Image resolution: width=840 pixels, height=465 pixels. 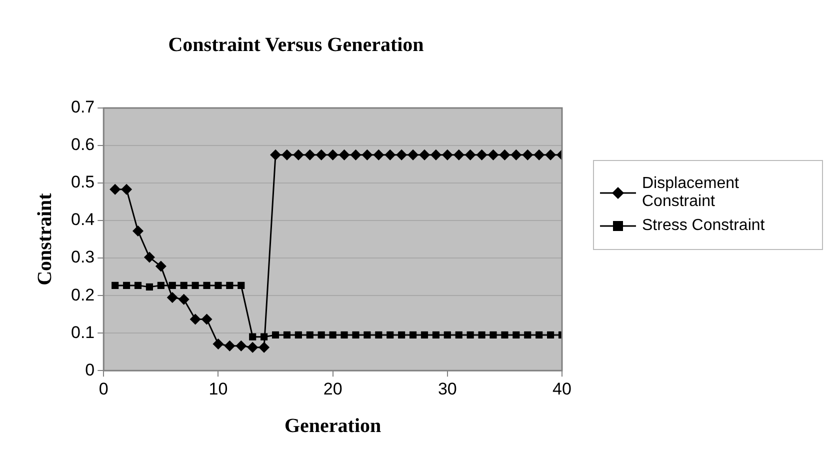 What do you see at coordinates (333, 426) in the screenshot?
I see `x-axis-title: Generation` at bounding box center [333, 426].